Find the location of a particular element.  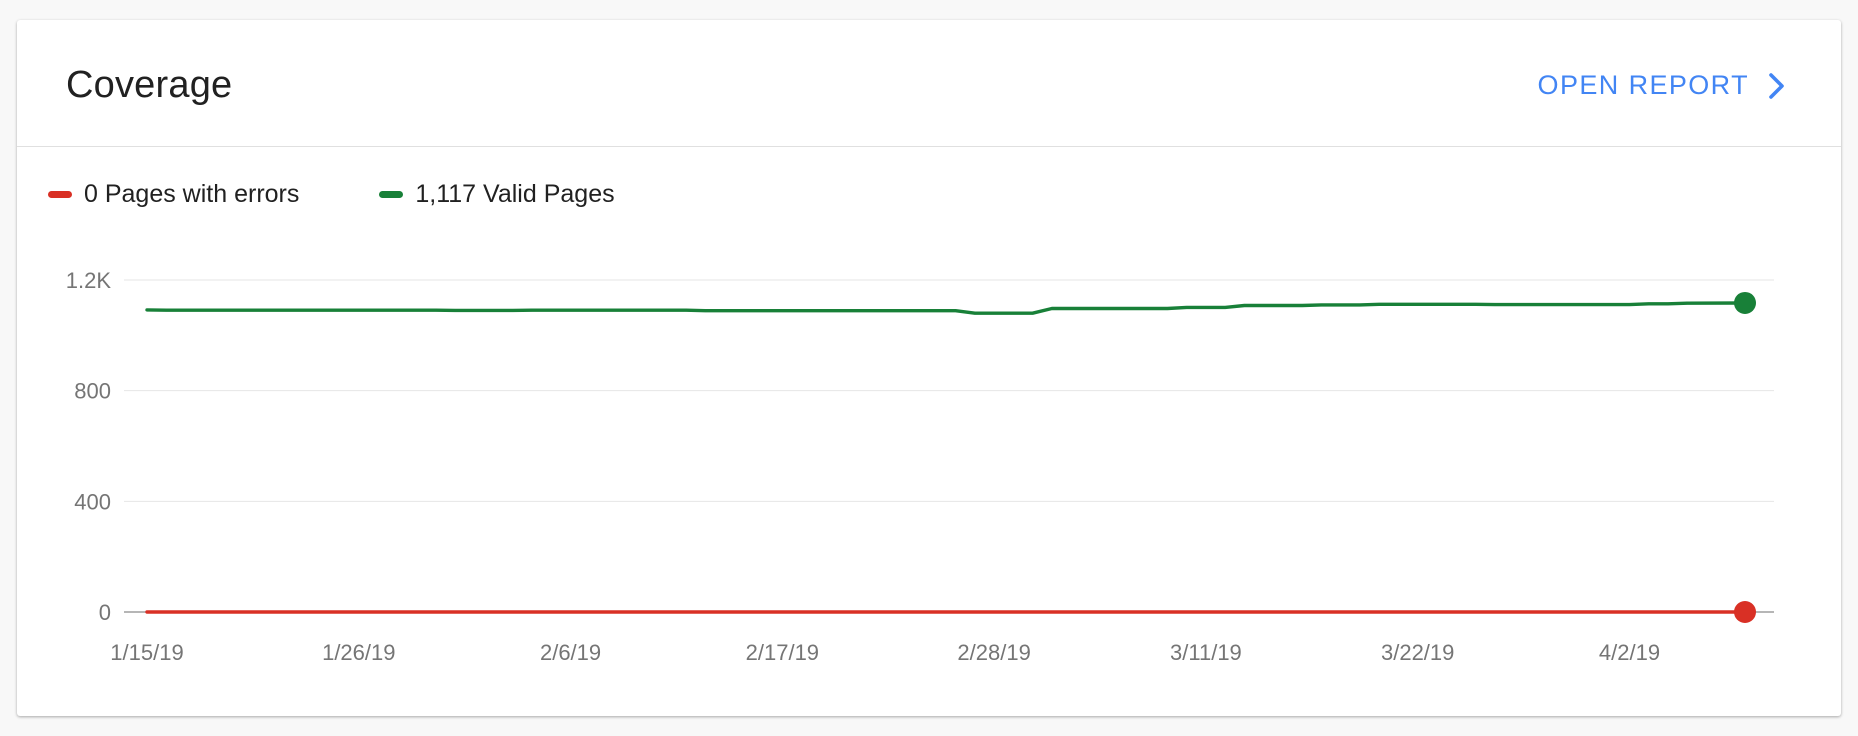

legend-swatch-valid is located at coordinates (391, 194).